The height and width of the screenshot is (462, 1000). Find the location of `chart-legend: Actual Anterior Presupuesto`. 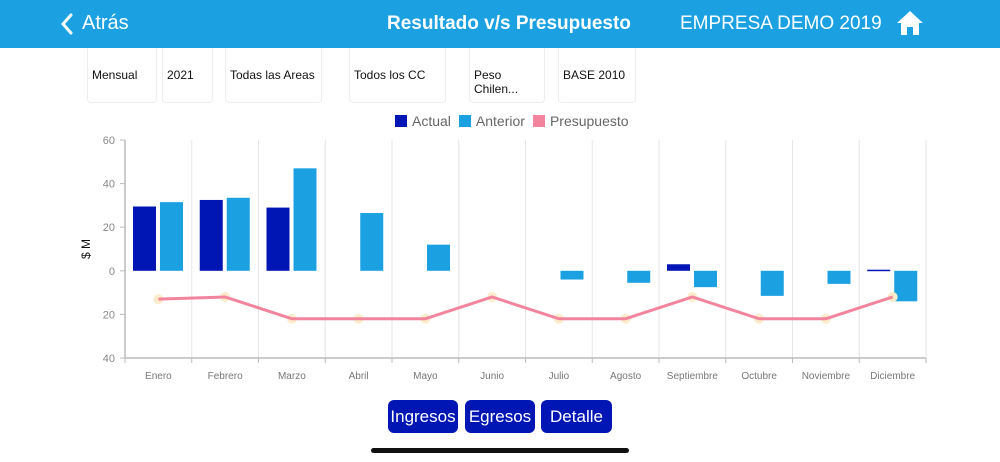

chart-legend: Actual Anterior Presupuesto is located at coordinates (512, 121).